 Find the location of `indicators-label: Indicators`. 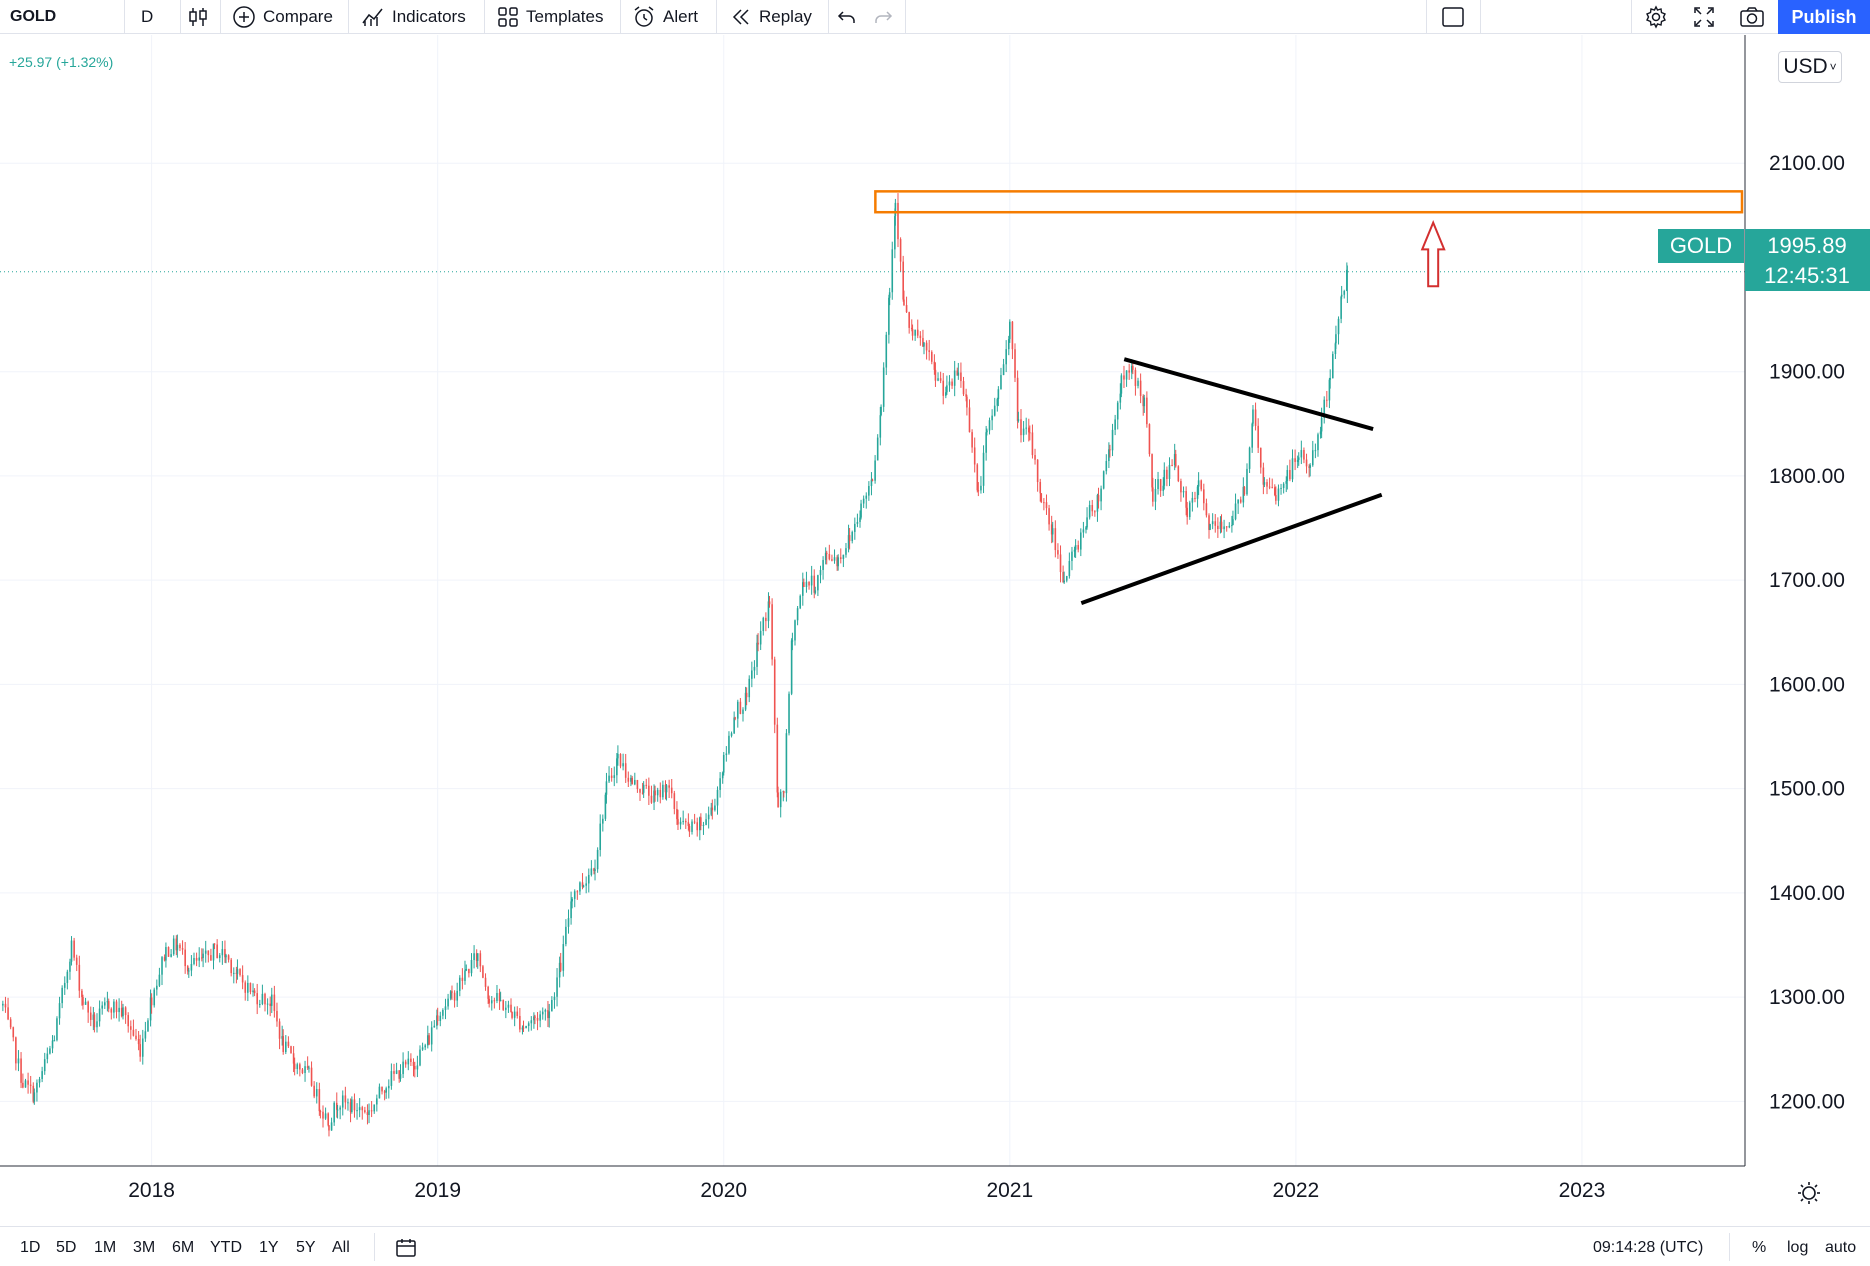

indicators-label: Indicators is located at coordinates (429, 16).